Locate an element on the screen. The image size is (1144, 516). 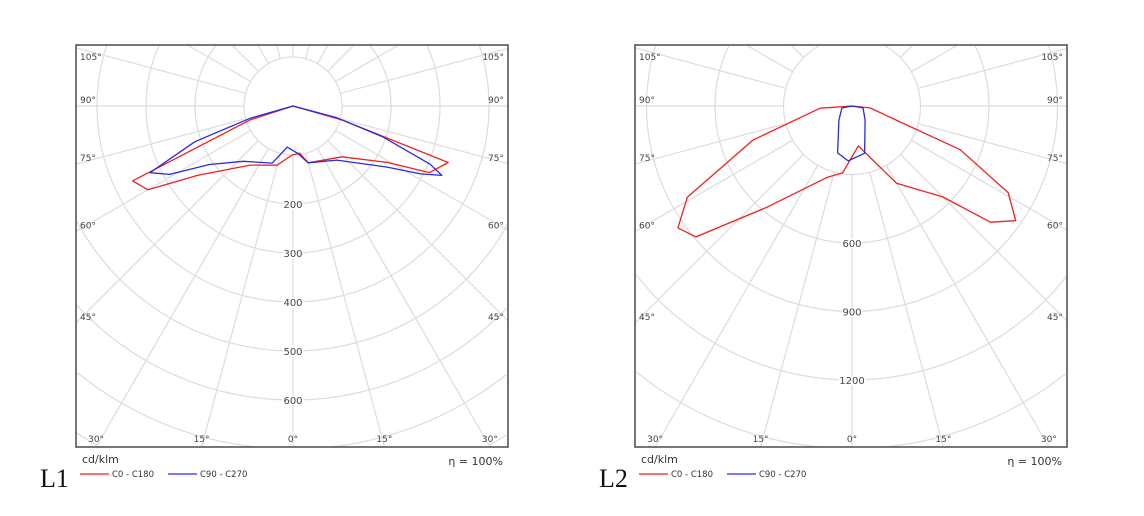
angle-label-left: 60° is located at coordinates (88, 226).